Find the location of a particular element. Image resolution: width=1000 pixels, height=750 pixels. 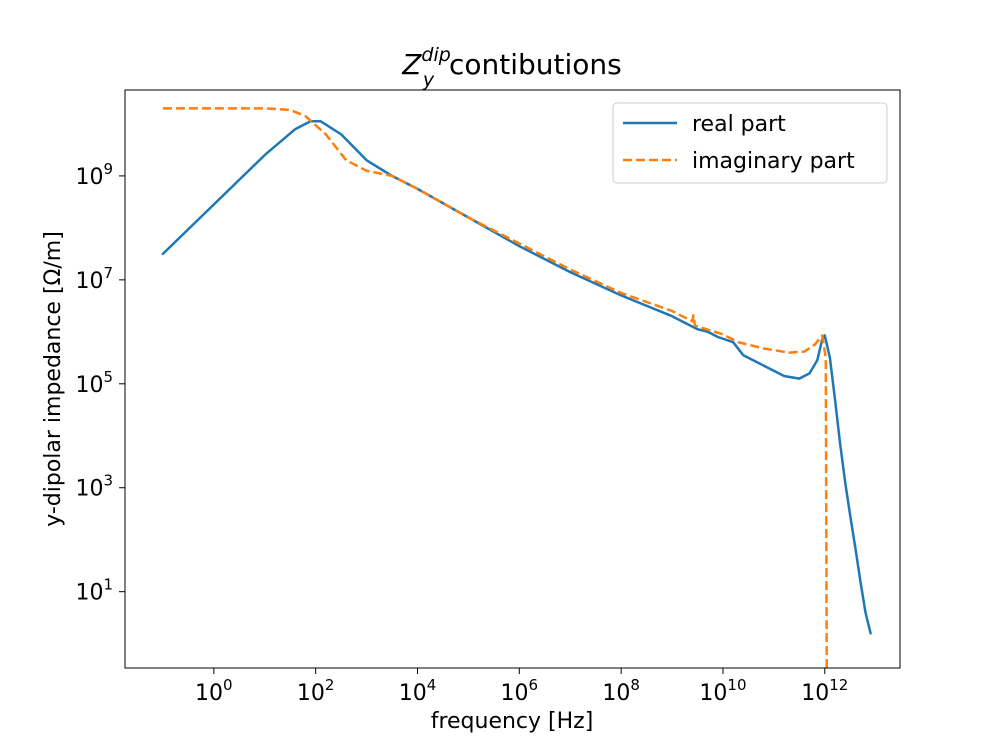

x-tick-label-2: 10⁴ is located at coordinates (418, 691).